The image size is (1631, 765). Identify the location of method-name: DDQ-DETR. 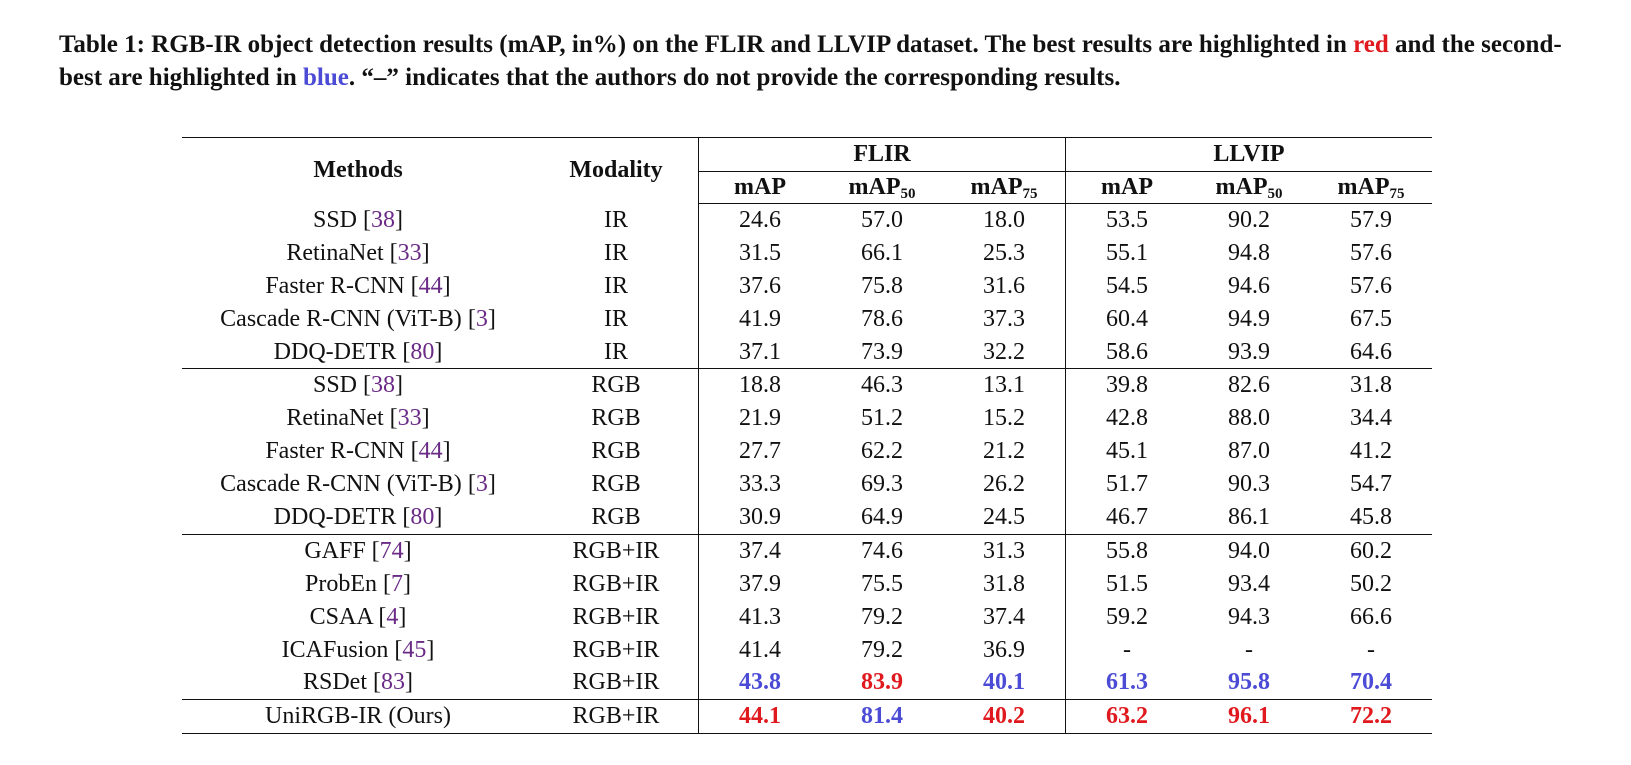
(335, 516).